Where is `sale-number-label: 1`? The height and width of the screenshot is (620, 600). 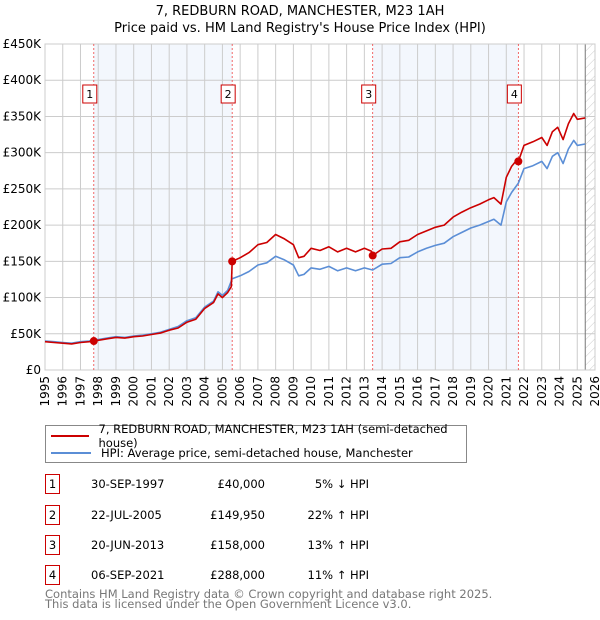 sale-number-label: 1 is located at coordinates (89, 94).